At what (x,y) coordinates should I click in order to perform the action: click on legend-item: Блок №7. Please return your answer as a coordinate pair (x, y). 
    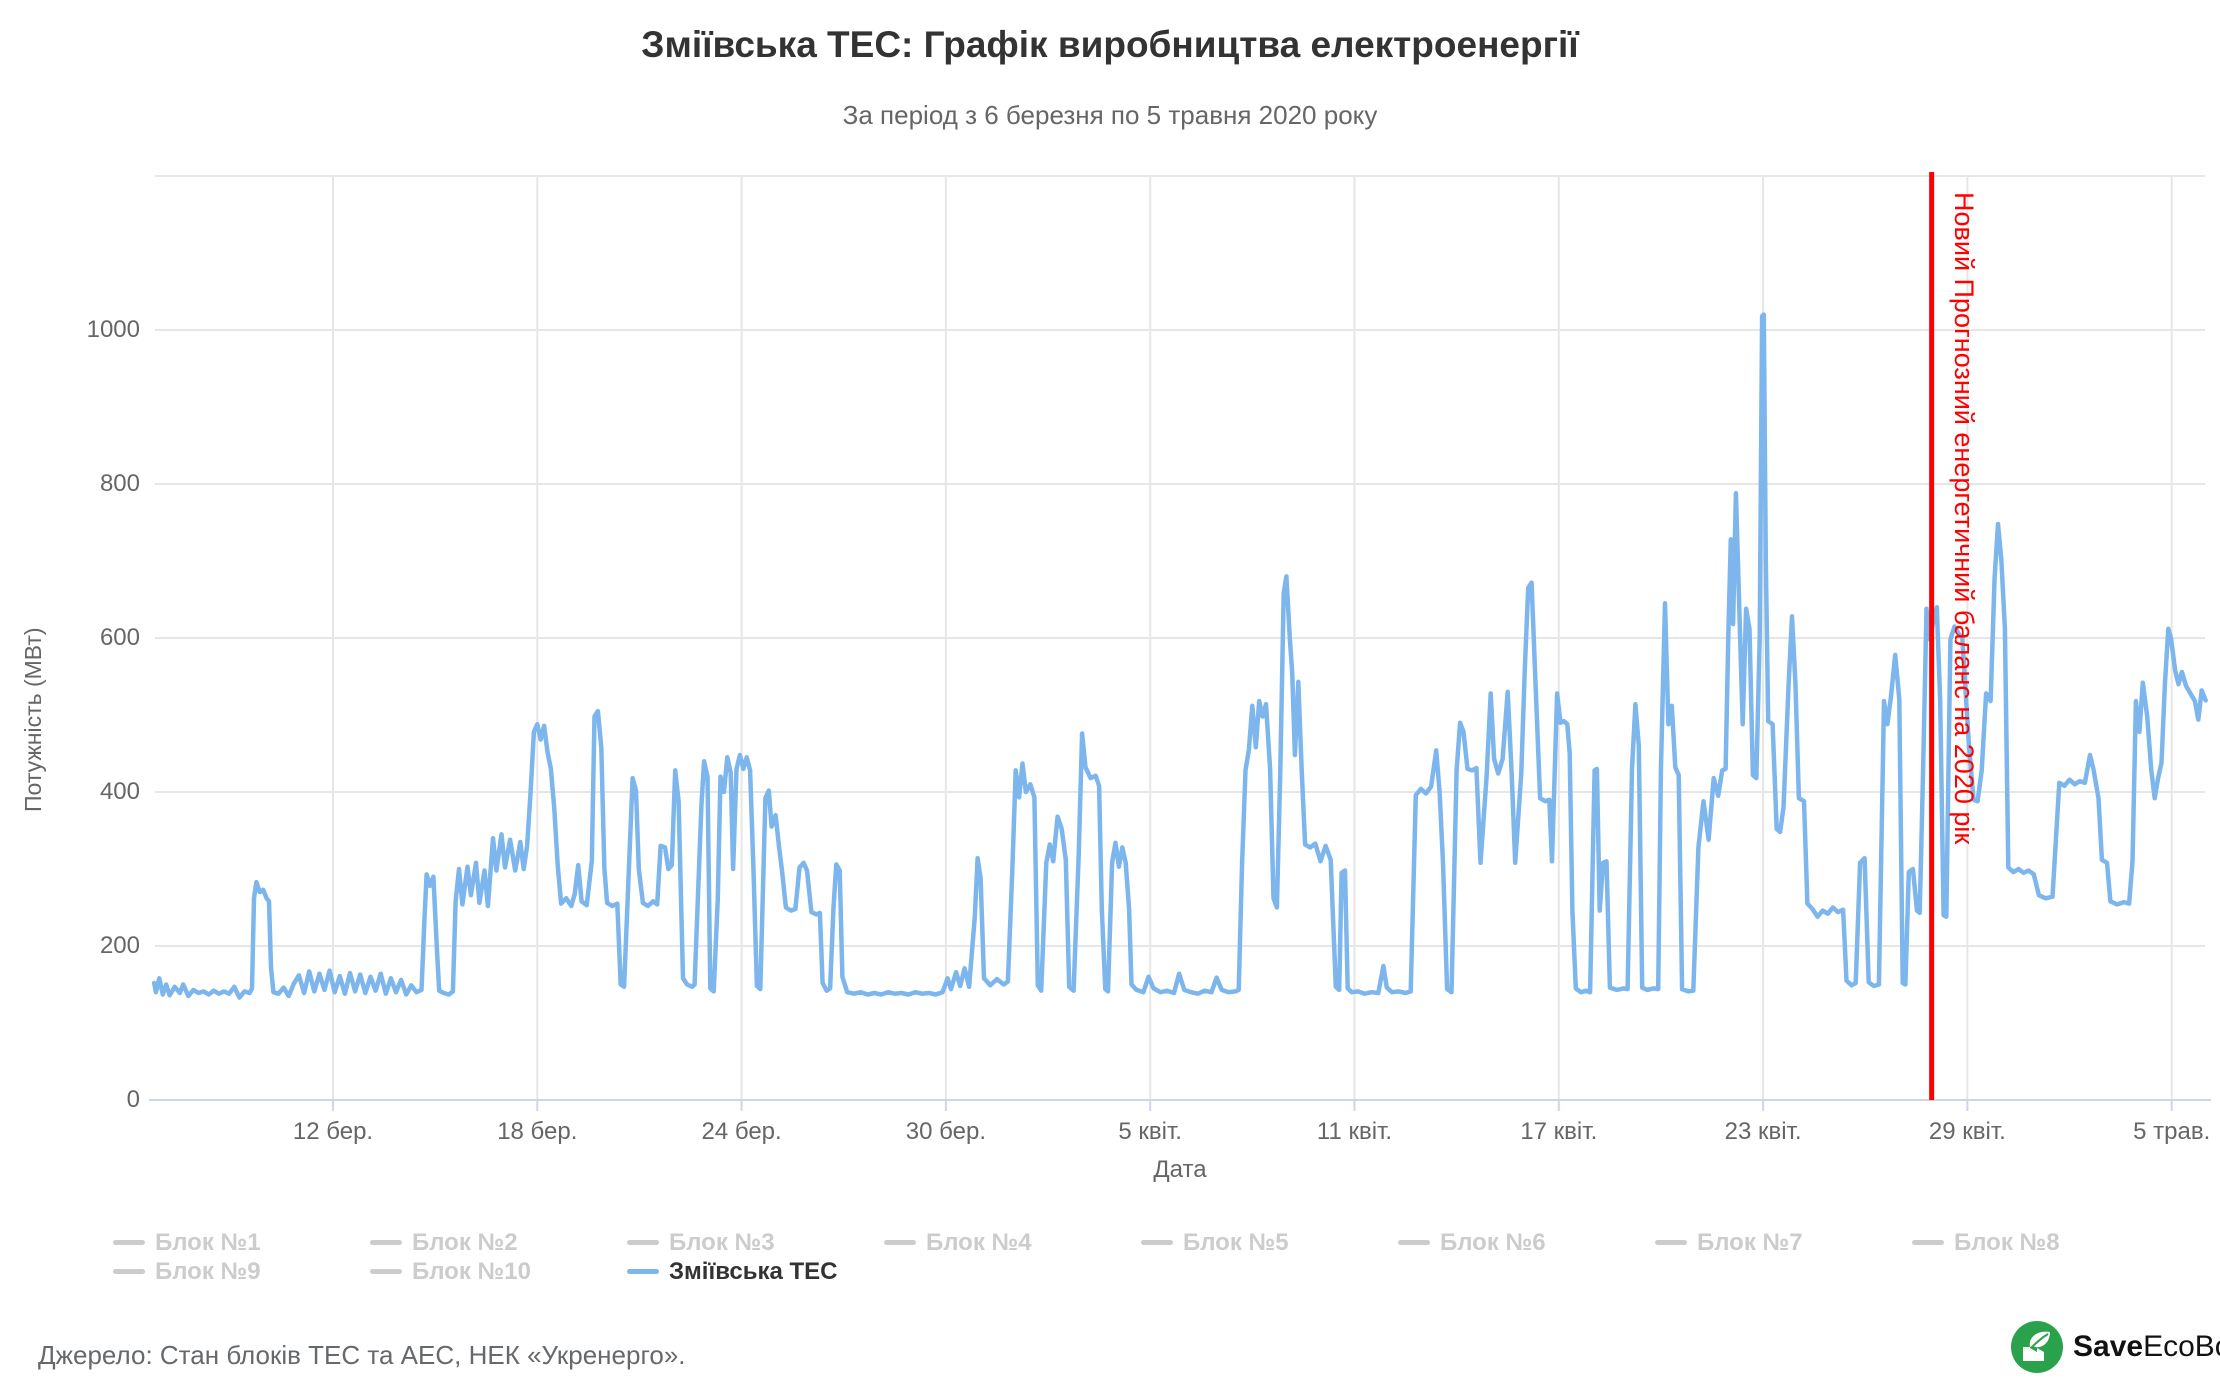
    Looking at the image, I should click on (1729, 1242).